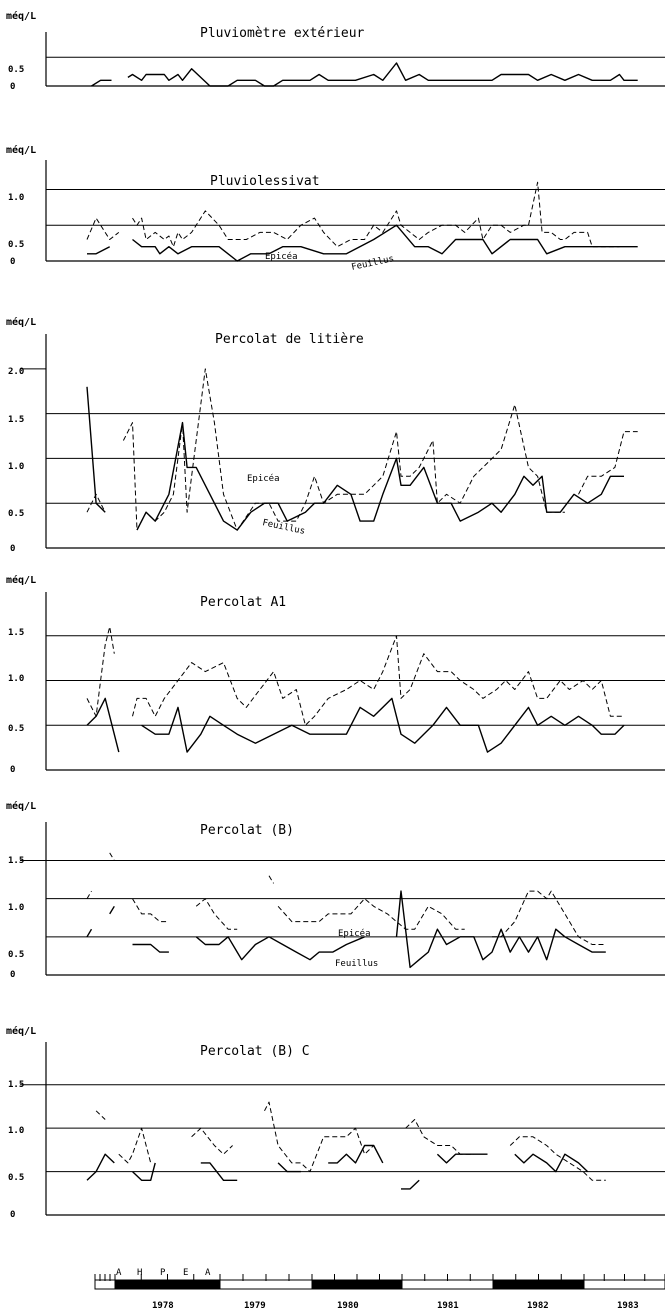 Image resolution: width=665 pixels, height=1312 pixels. Describe the element at coordinates (163, 1273) in the screenshot. I see `season-label: P` at that location.